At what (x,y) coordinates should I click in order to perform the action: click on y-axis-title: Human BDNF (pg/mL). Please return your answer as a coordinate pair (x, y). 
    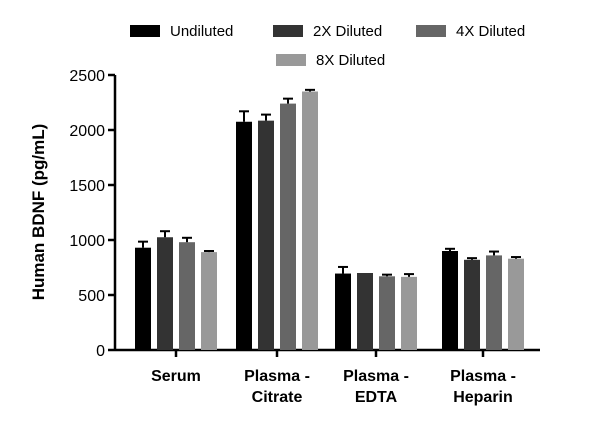
    Looking at the image, I should click on (38, 212).